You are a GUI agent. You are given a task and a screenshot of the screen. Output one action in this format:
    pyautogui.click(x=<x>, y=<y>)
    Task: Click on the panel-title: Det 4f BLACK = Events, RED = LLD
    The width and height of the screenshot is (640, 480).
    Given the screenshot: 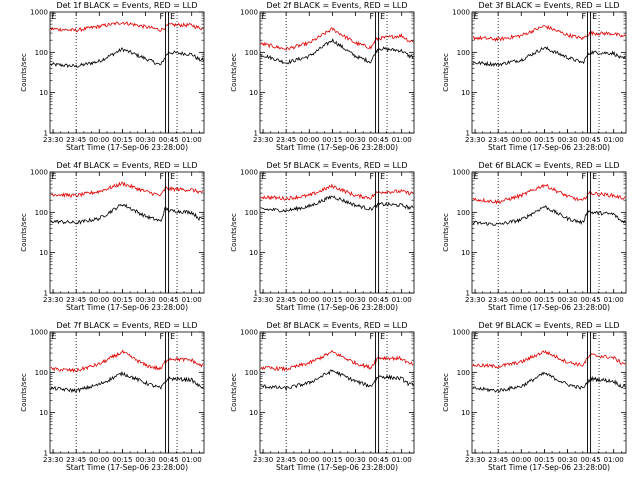 What is the action you would take?
    pyautogui.click(x=126, y=165)
    